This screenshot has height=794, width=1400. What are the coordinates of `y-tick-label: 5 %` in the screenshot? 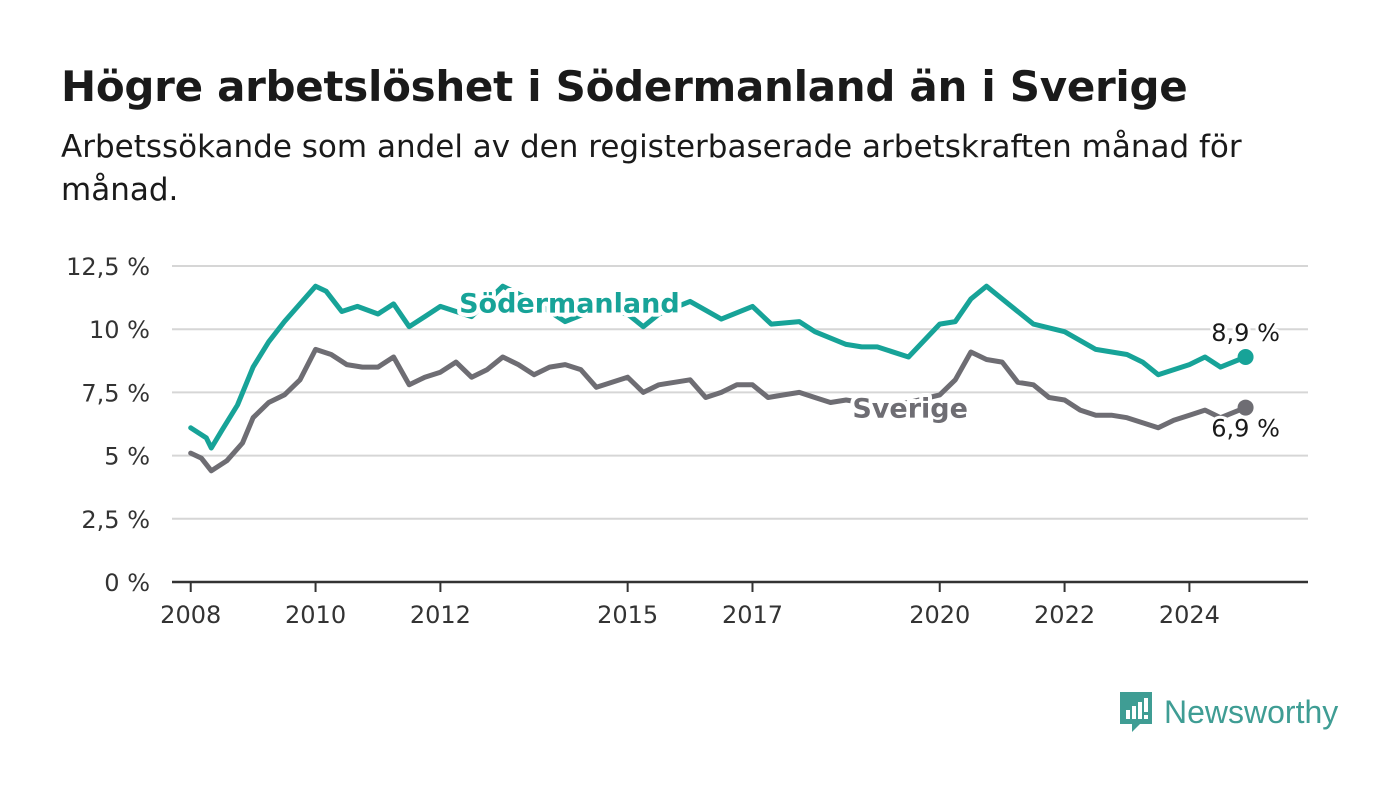 It's located at (127, 457).